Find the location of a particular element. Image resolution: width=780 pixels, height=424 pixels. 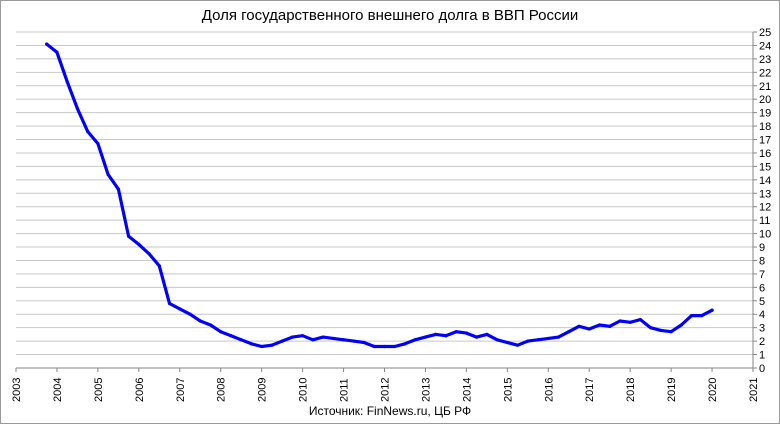

y-tick-label: 12 is located at coordinates (765, 208).